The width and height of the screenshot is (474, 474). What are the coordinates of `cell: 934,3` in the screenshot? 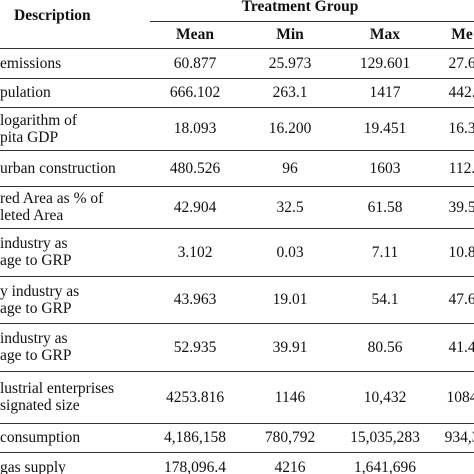 It's located at (459, 437).